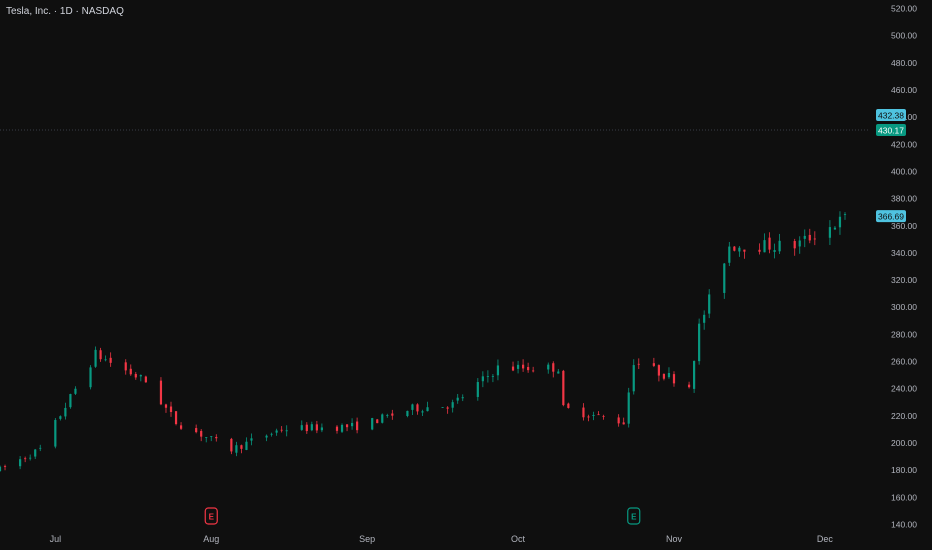 The height and width of the screenshot is (550, 932). Describe the element at coordinates (65, 11) in the screenshot. I see `symbol-legend: Tesla, Inc. · 1D · NASDAQ` at that location.